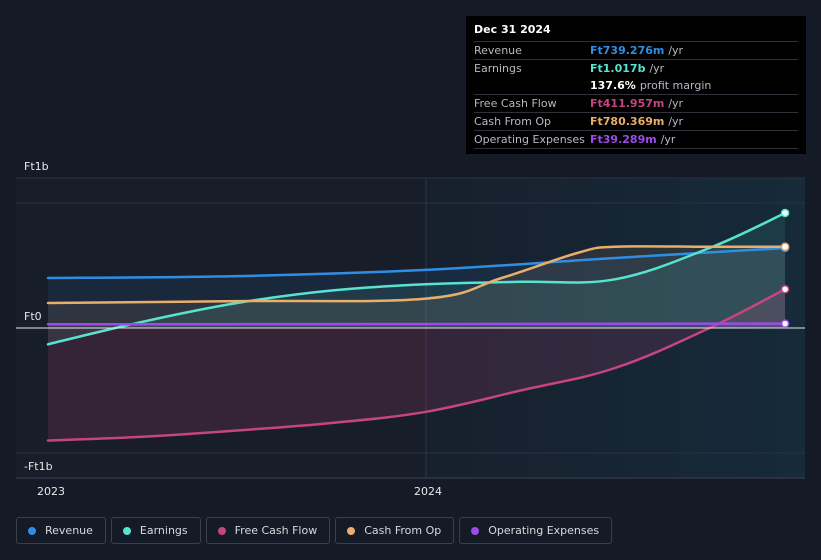 This screenshot has width=821, height=560. What do you see at coordinates (675, 85) in the screenshot?
I see `tooltip-unit: profit margin` at bounding box center [675, 85].